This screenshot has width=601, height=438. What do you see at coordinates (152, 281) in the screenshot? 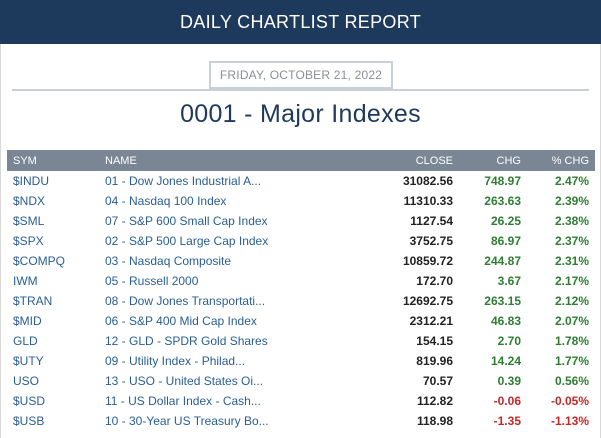
I see `index-name-link: 05 - Russell 2000` at bounding box center [152, 281].